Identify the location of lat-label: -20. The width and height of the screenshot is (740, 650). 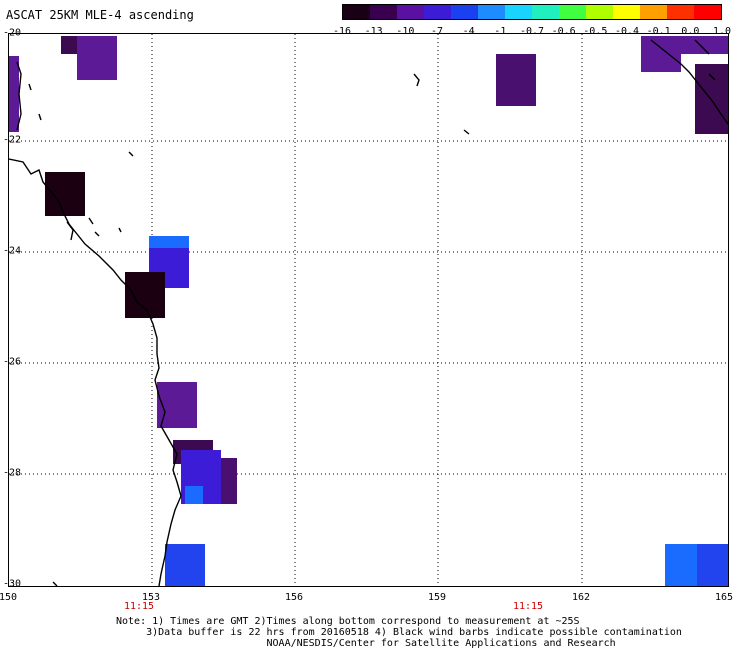
(12, 33).